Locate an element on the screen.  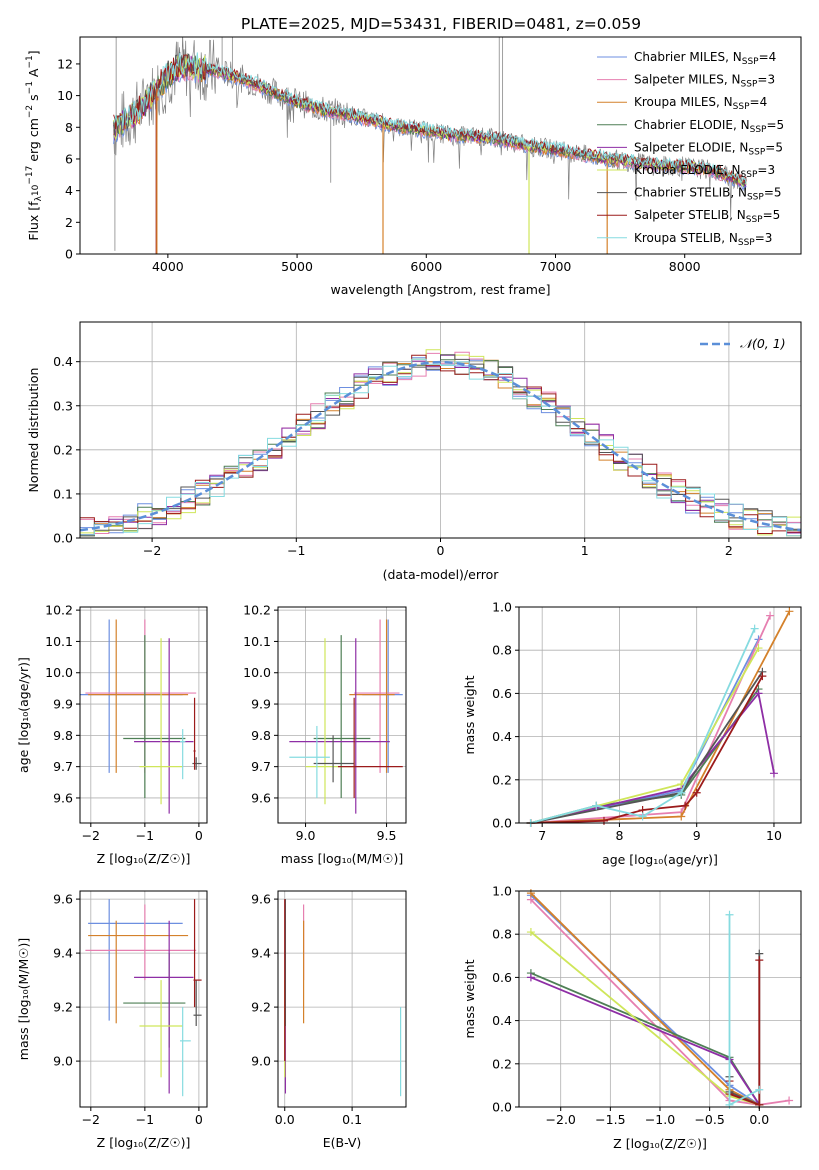
x-tick-label: 0.0 is located at coordinates (759, 1119).